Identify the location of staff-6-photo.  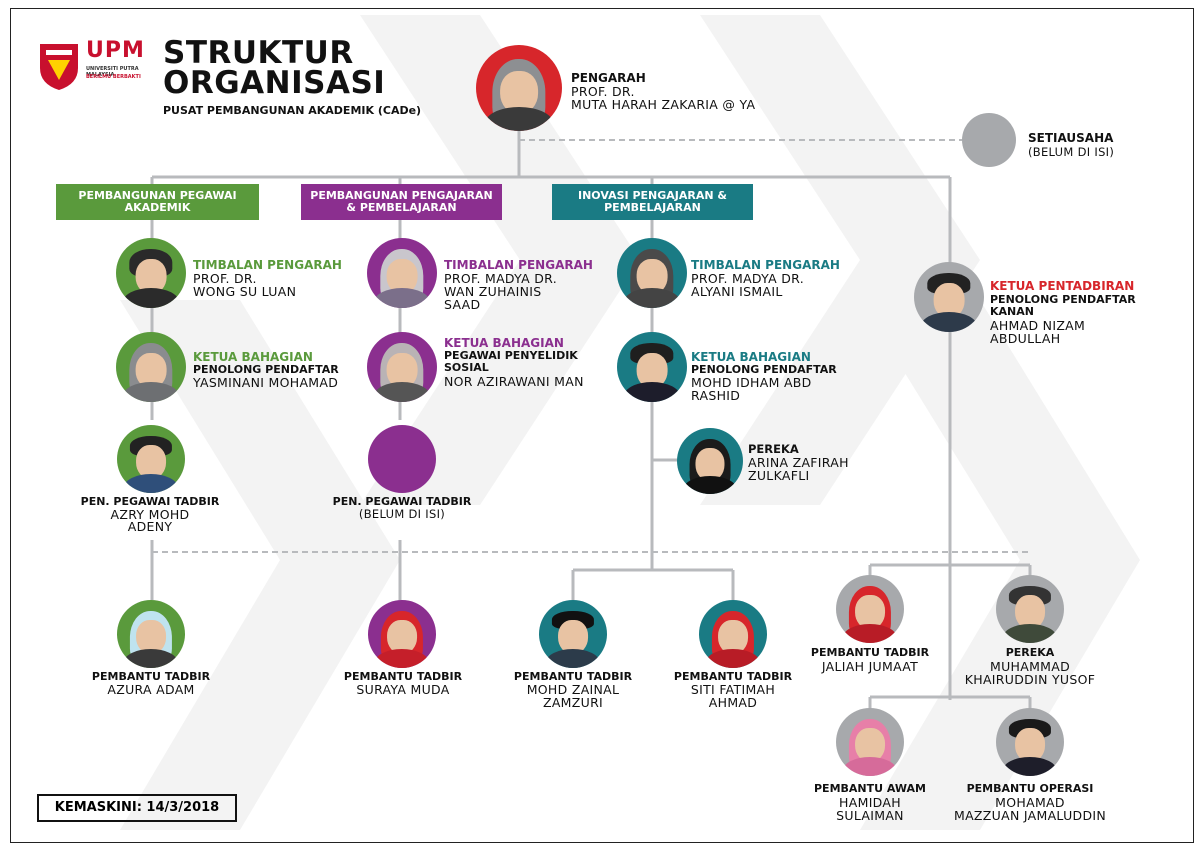
(1030, 609).